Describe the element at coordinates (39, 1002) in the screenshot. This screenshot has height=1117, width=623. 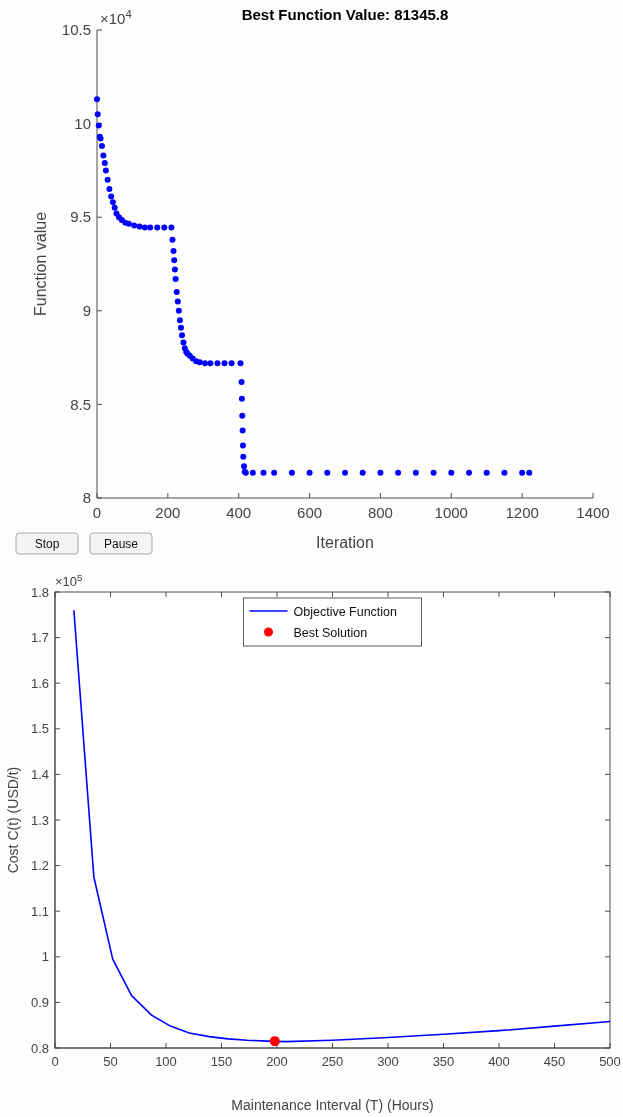
I see `y-tick-label: 0.9` at that location.